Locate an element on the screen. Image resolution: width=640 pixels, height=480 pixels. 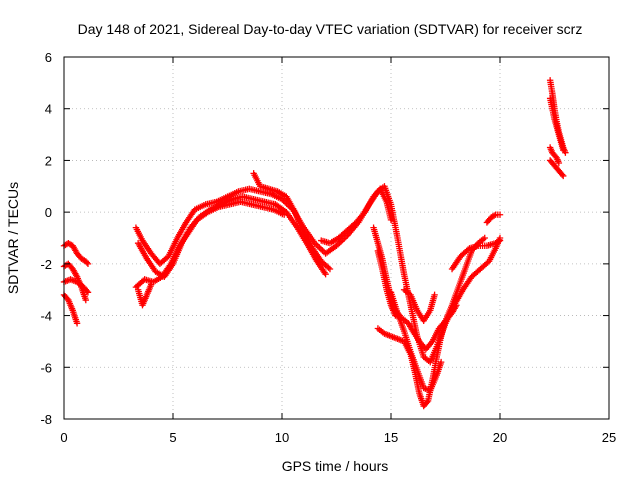
y-tick-label: -2 is located at coordinates (46, 264).